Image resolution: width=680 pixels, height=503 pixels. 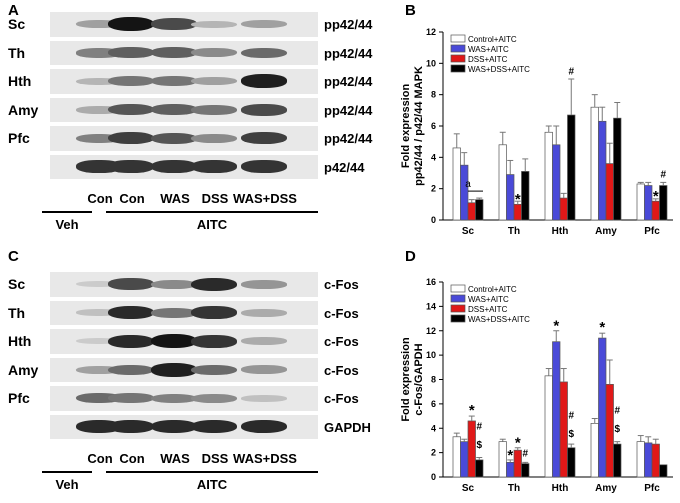 I want to click on y-axis-label: pp42/44 / p42/44 MAPK, so click(x=419, y=126).